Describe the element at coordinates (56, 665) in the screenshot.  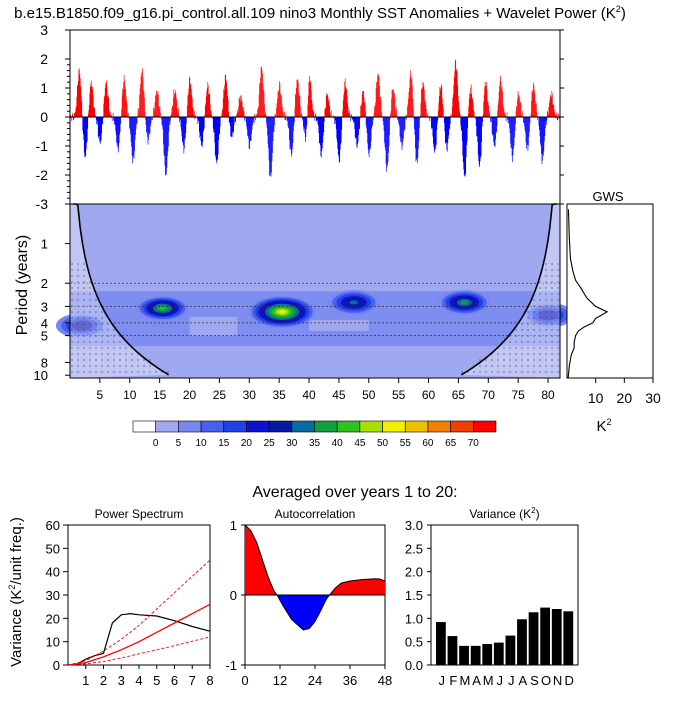
I see `y-tick-label: 0` at that location.